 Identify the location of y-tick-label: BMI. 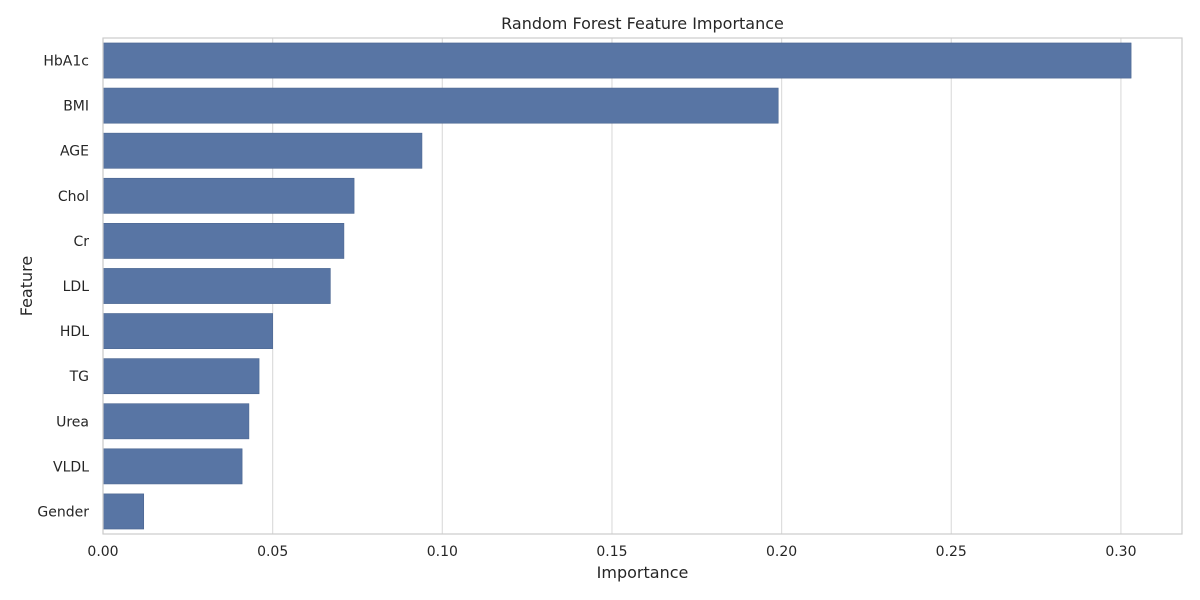
(76, 107).